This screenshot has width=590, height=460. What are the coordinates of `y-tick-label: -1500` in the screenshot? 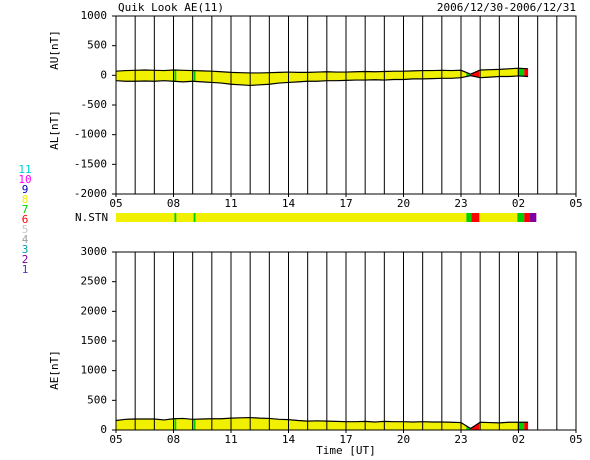 It's located at (90, 163).